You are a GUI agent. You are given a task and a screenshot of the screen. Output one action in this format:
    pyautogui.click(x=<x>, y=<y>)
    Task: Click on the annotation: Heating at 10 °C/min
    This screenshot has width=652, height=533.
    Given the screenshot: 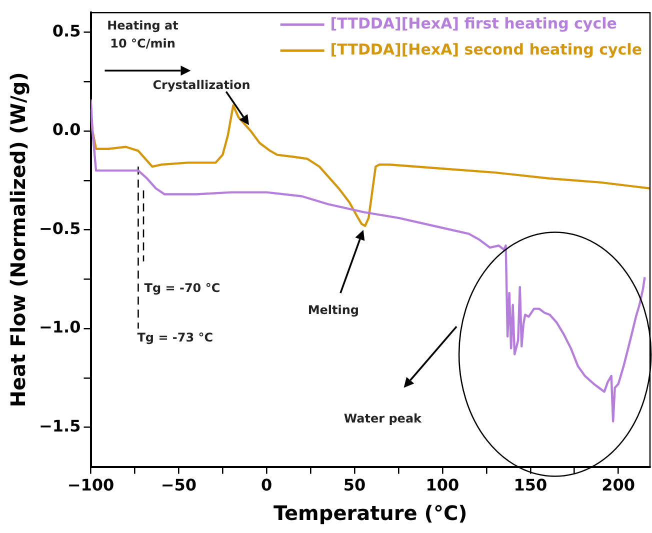 What is the action you would take?
    pyautogui.click(x=143, y=34)
    